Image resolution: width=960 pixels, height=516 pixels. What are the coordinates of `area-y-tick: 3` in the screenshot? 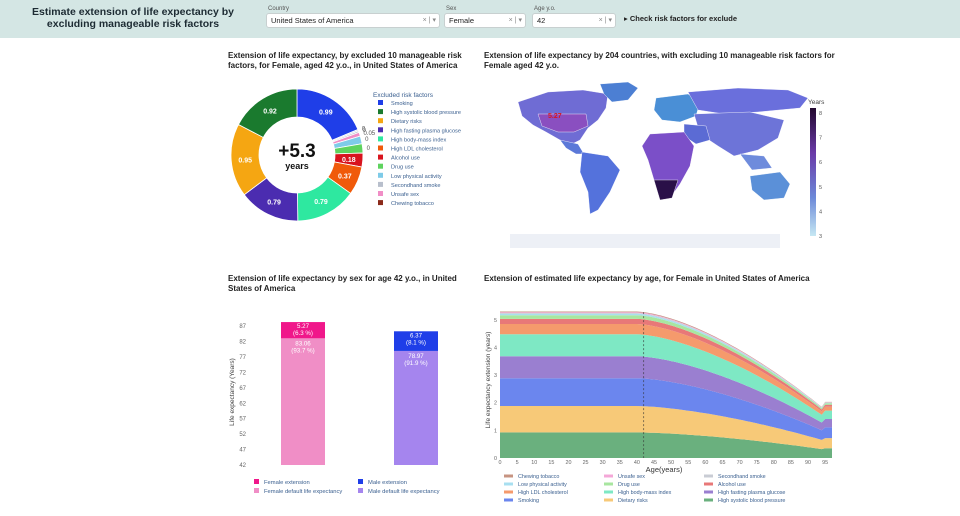 It's located at (495, 376).